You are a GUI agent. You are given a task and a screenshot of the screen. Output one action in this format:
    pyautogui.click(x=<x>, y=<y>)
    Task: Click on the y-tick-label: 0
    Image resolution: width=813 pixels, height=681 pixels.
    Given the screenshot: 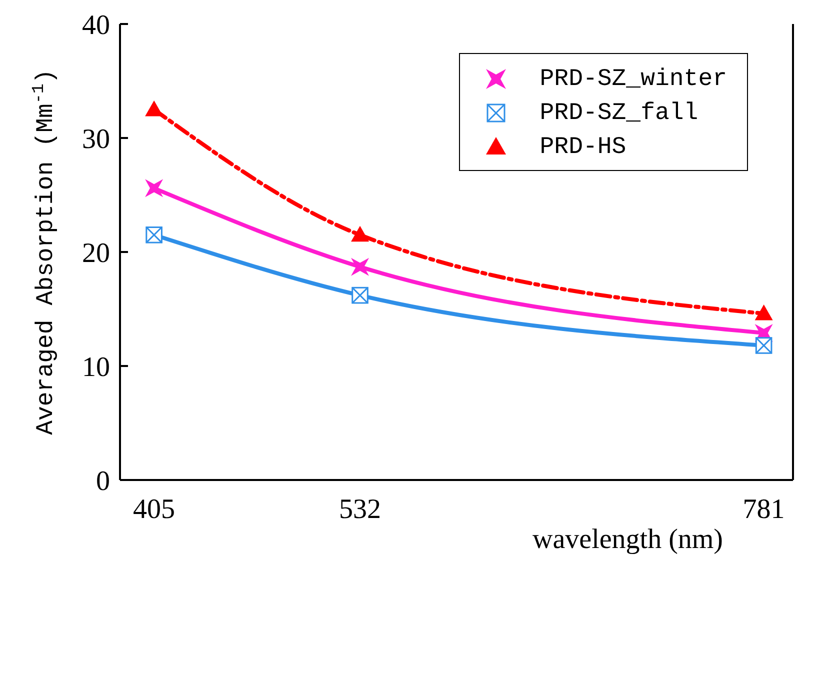 What is the action you would take?
    pyautogui.click(x=103, y=481)
    